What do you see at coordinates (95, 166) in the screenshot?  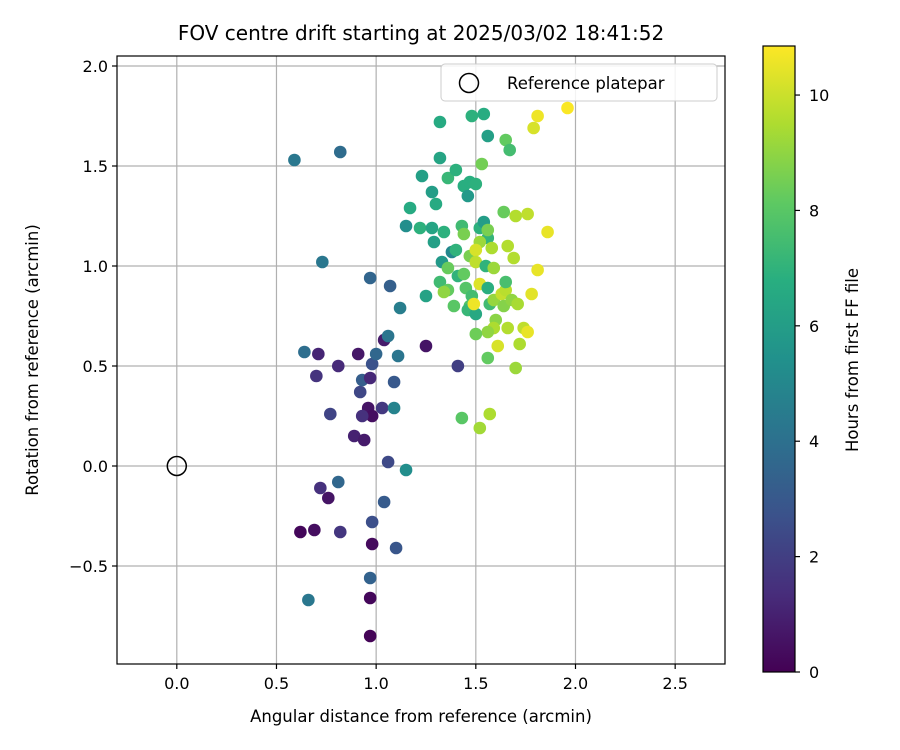 I see `y-tick-label: 1.5` at bounding box center [95, 166].